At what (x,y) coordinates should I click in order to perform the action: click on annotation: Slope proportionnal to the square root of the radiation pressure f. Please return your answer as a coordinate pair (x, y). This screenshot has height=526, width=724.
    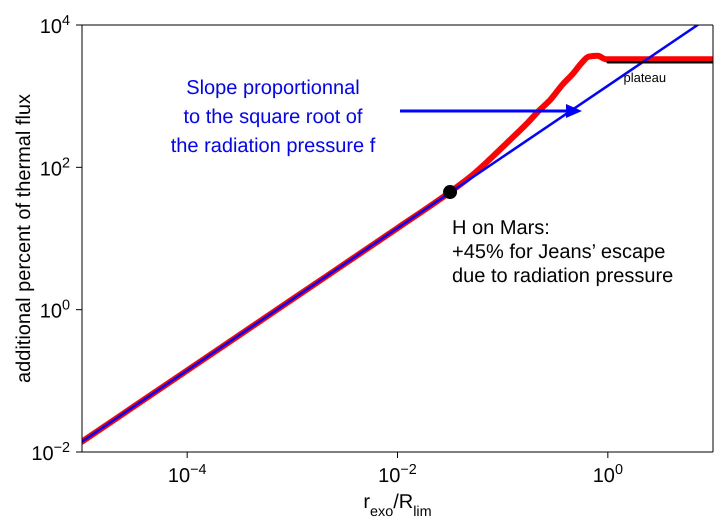
    Looking at the image, I should click on (273, 117).